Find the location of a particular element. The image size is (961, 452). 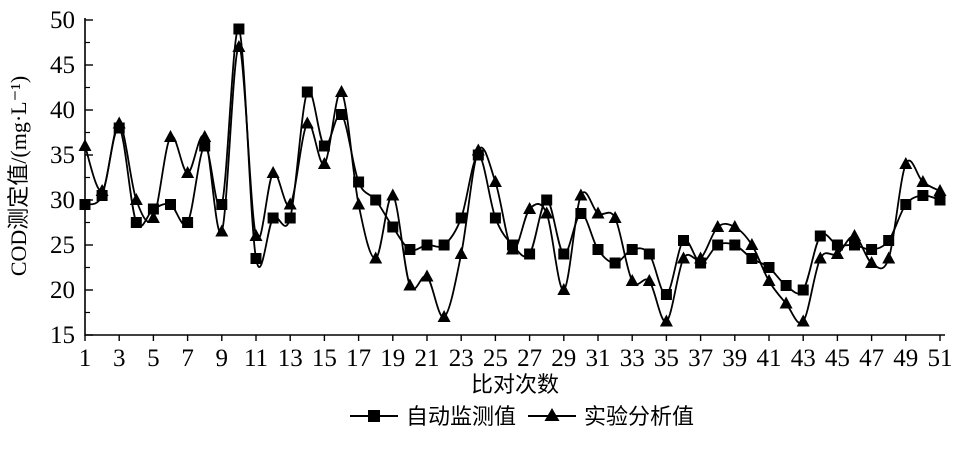

x-tick-label: 29 is located at coordinates (563, 358).